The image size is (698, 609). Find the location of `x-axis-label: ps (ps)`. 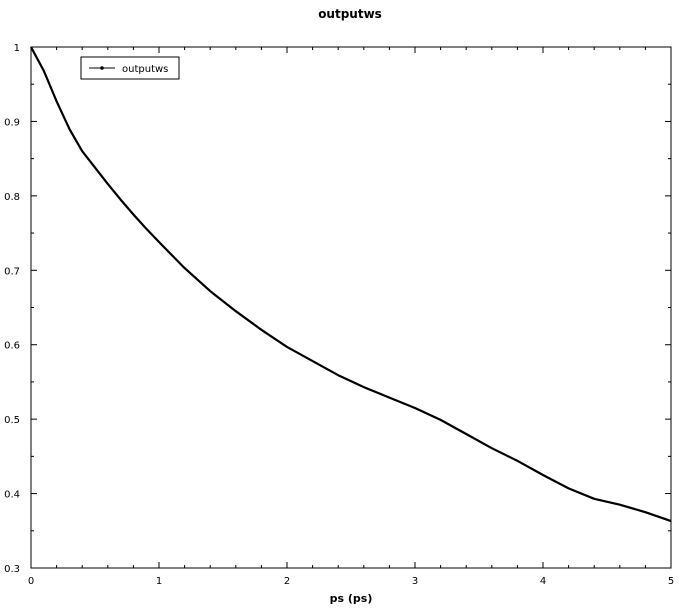

x-axis-label: ps (ps) is located at coordinates (351, 598).